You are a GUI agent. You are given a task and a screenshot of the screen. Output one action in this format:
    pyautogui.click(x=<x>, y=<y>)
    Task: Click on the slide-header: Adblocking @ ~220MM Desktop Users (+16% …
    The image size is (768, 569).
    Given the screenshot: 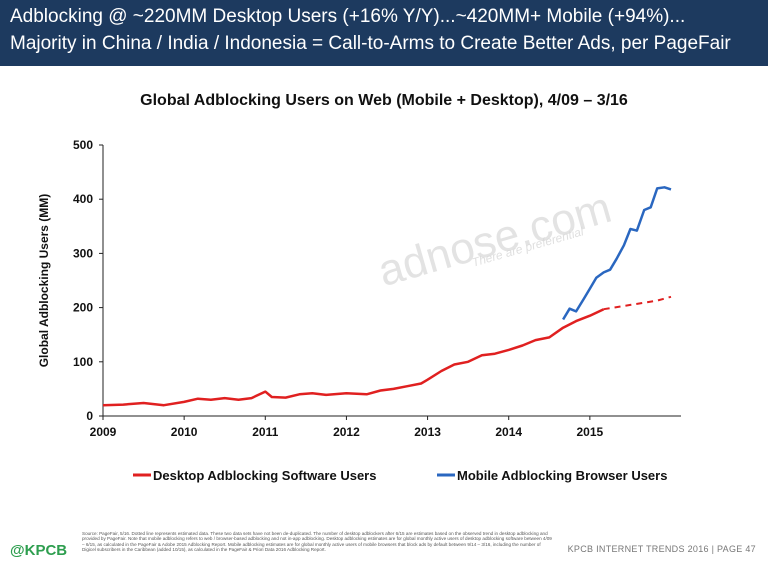 What is the action you would take?
    pyautogui.click(x=384, y=33)
    